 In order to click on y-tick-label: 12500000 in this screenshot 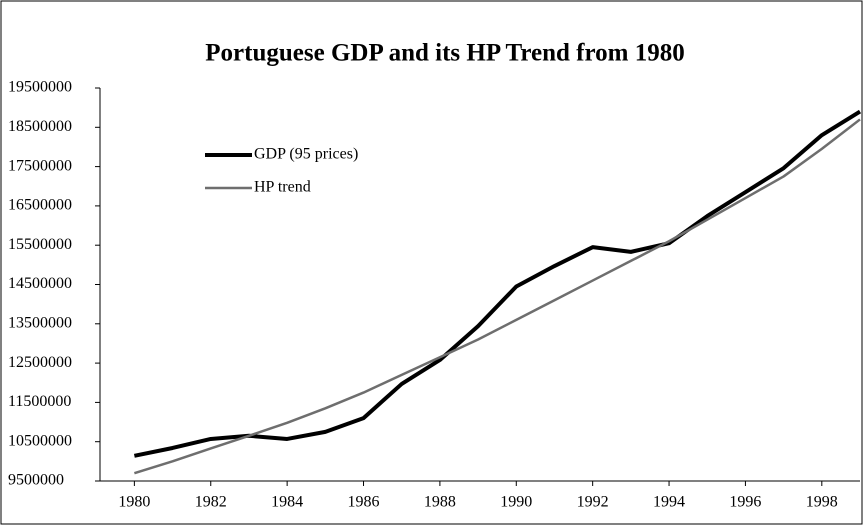, I will do `click(40, 362)`.